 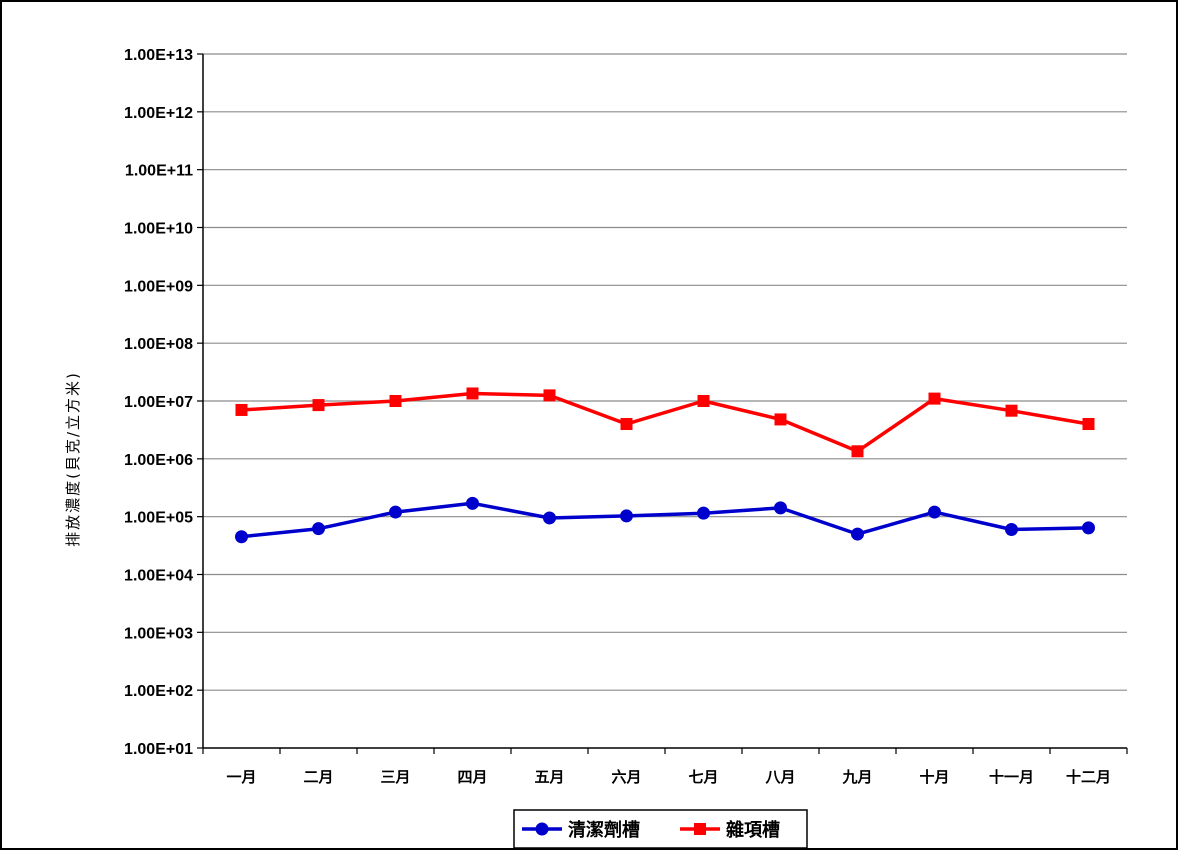 What do you see at coordinates (158, 55) in the screenshot?
I see `y-tick-label: 1.00E+13` at bounding box center [158, 55].